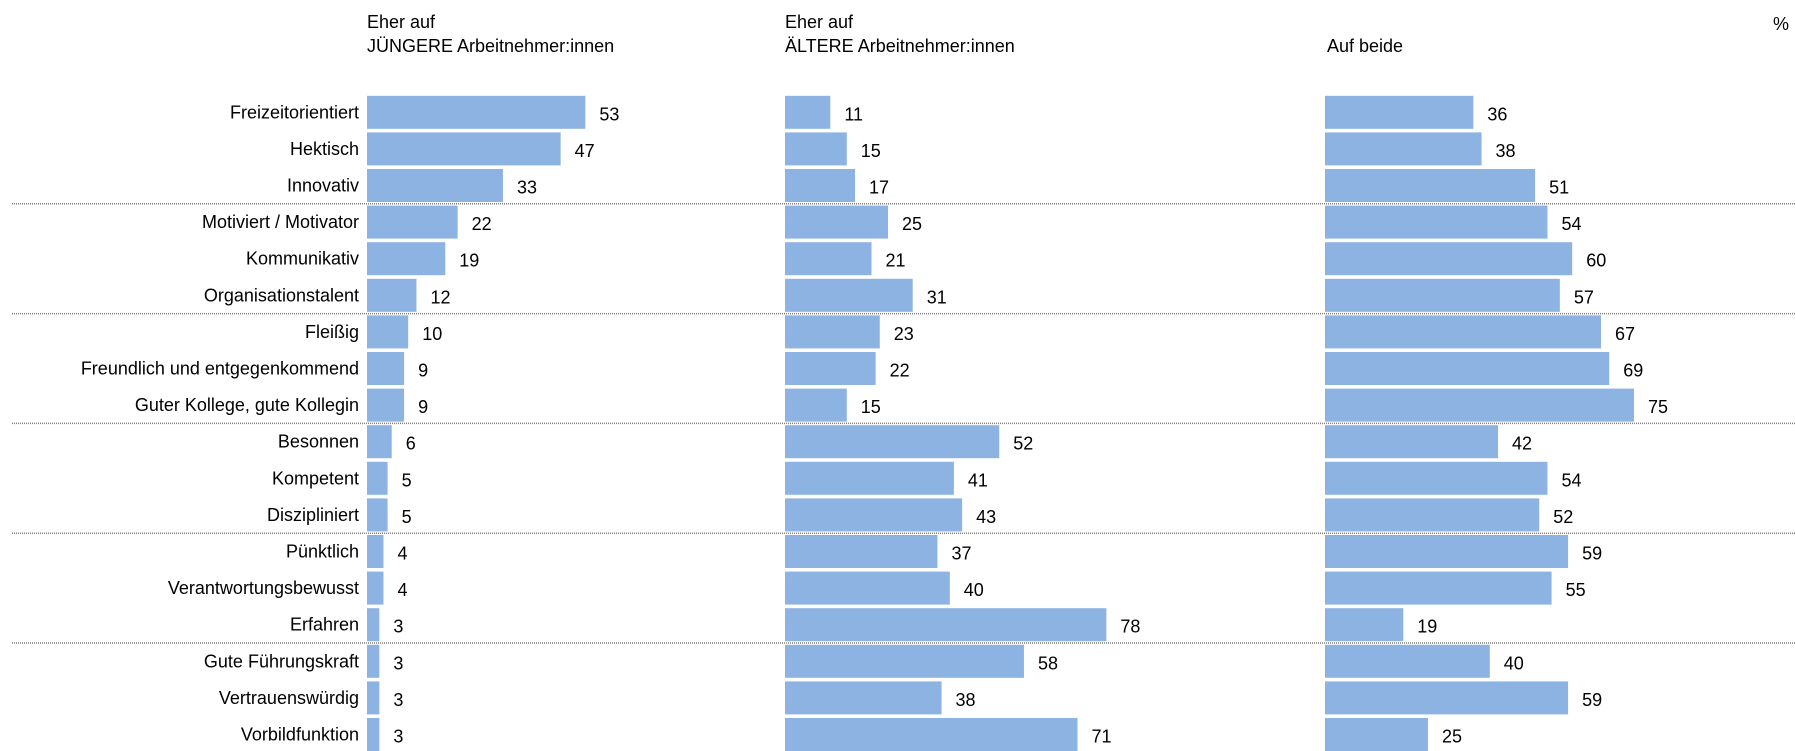  What do you see at coordinates (411, 444) in the screenshot?
I see `bar-value-label: 6` at bounding box center [411, 444].